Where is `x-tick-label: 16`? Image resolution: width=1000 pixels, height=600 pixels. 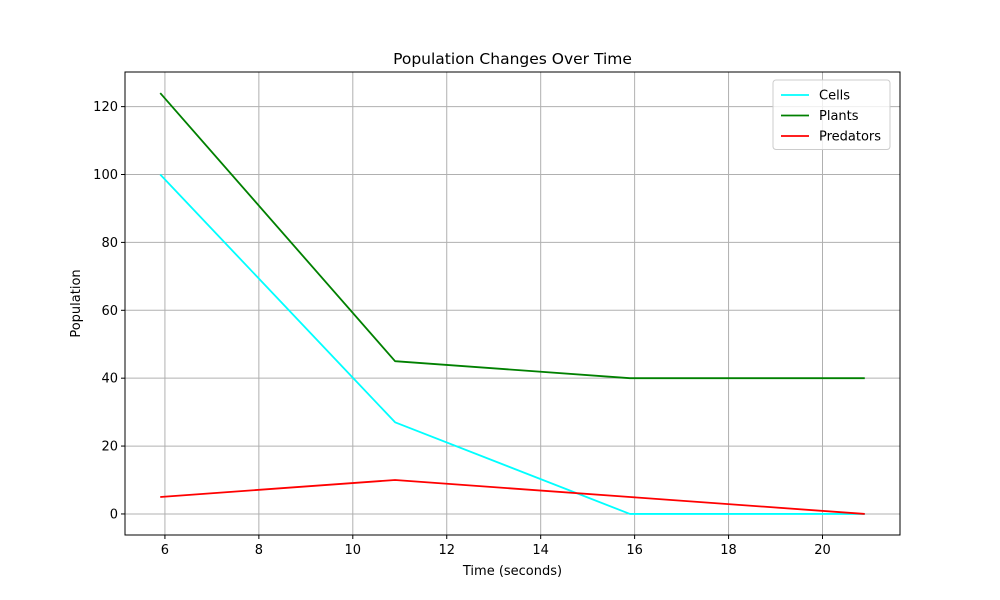 x-tick-label: 16 is located at coordinates (634, 550).